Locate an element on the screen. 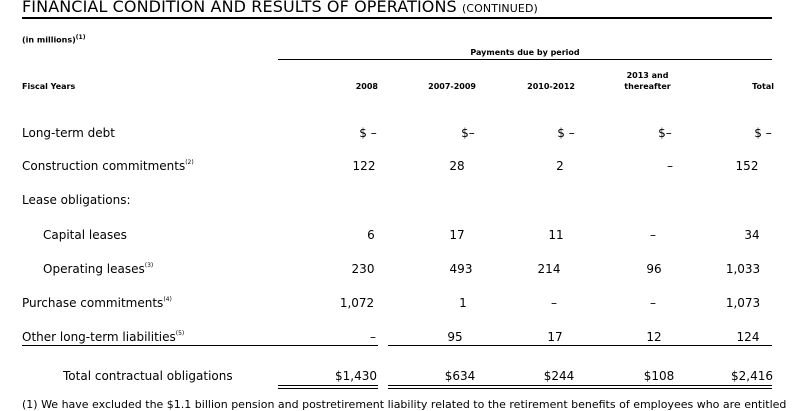 The height and width of the screenshot is (411, 797). row-footnote-ref: (2) is located at coordinates (189, 162).